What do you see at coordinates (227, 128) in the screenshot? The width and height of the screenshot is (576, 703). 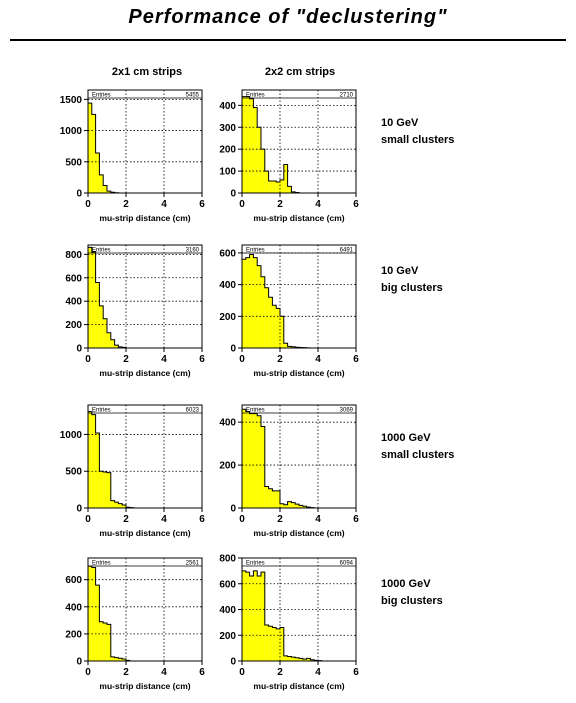 I see `y-tick-label: 300` at bounding box center [227, 128].